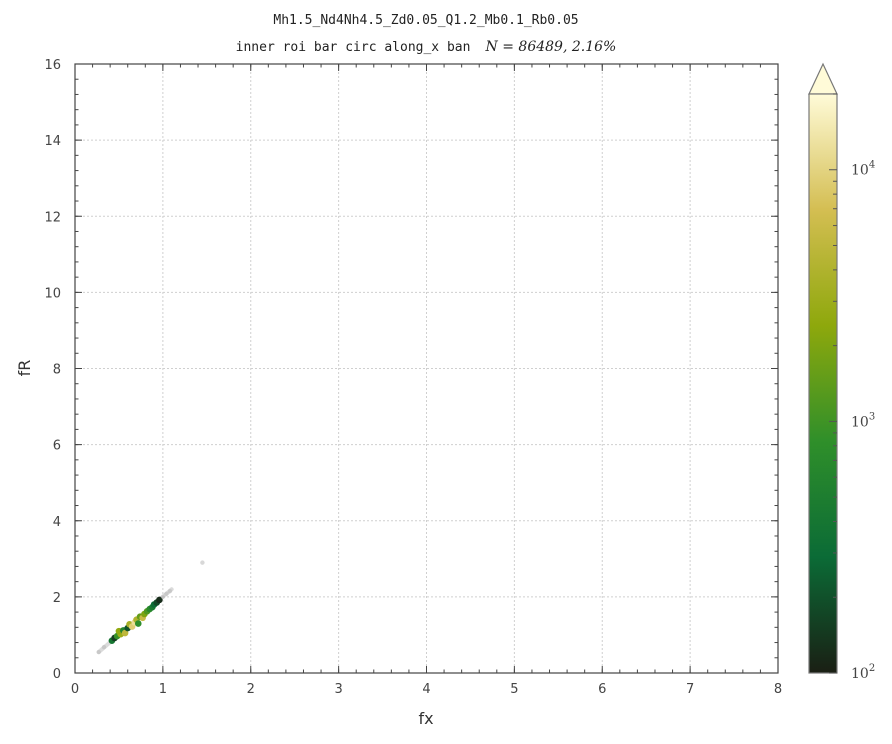  What do you see at coordinates (57, 598) in the screenshot?
I see `y-tick-label: 2` at bounding box center [57, 598].